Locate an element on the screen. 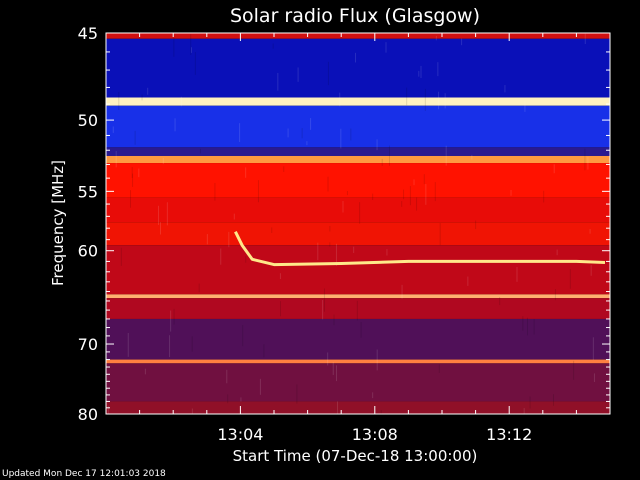 This screenshot has width=640, height=480. y-tick-label: 60 is located at coordinates (88, 251).